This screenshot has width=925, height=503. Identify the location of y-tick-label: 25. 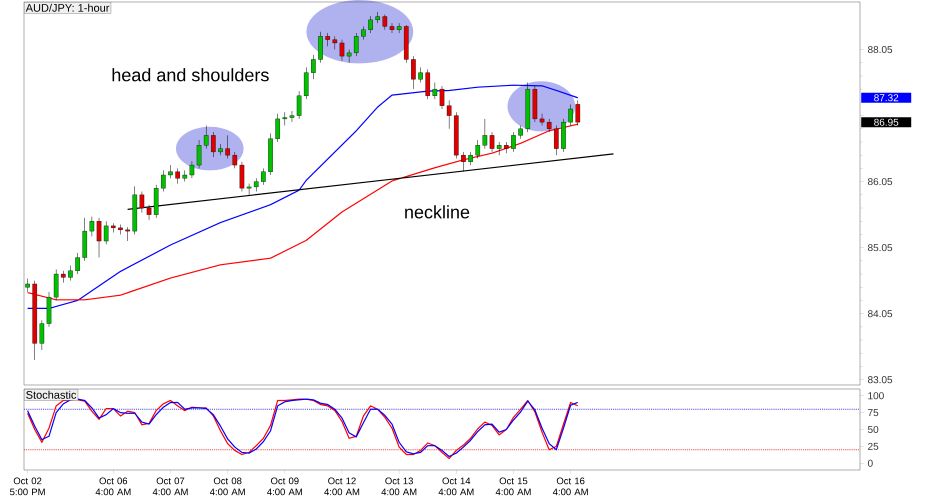
(873, 446).